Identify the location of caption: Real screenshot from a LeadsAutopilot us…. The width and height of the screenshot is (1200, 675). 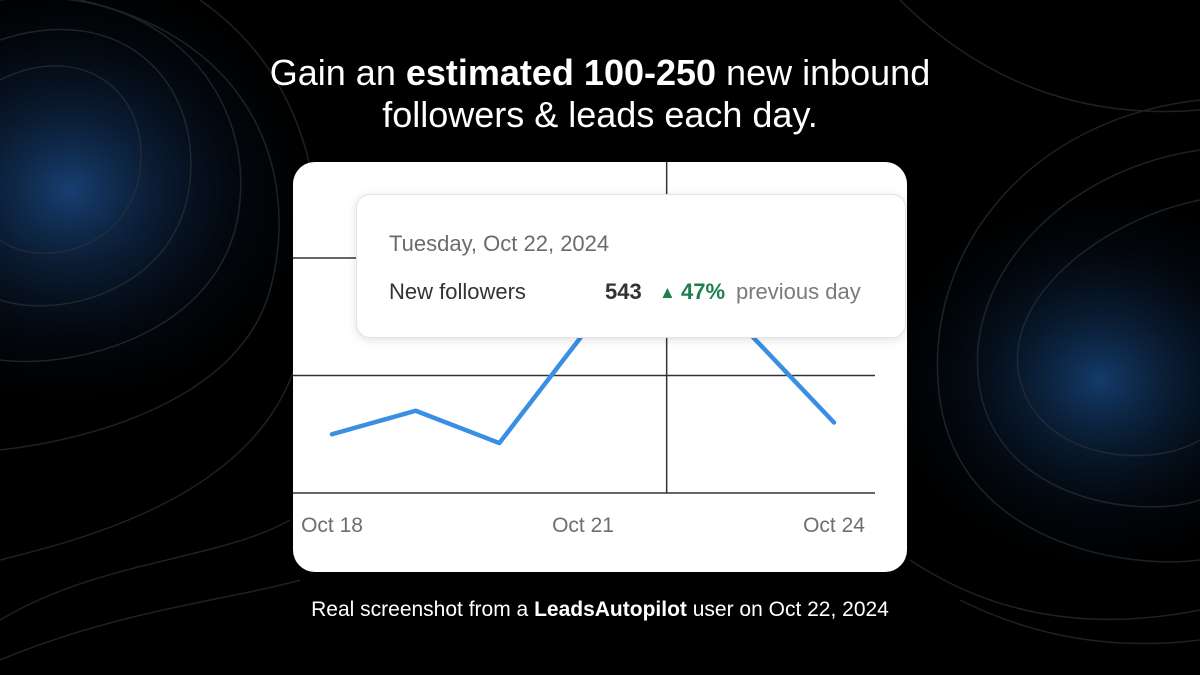
(600, 610).